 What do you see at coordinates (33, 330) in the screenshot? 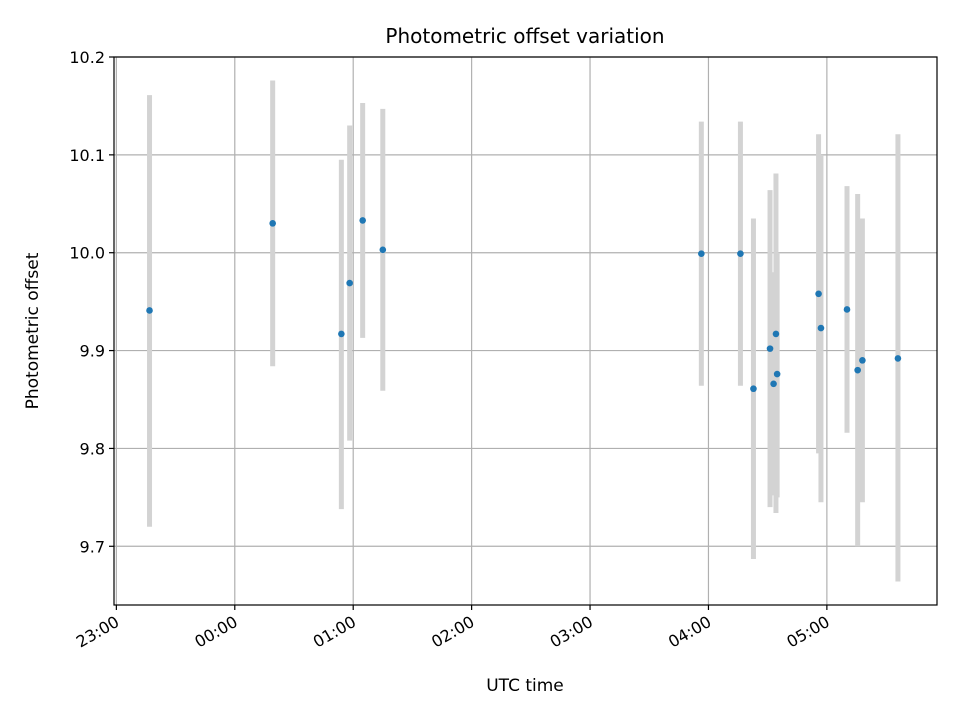
I see `y-axis-label: Photometric offset` at bounding box center [33, 330].